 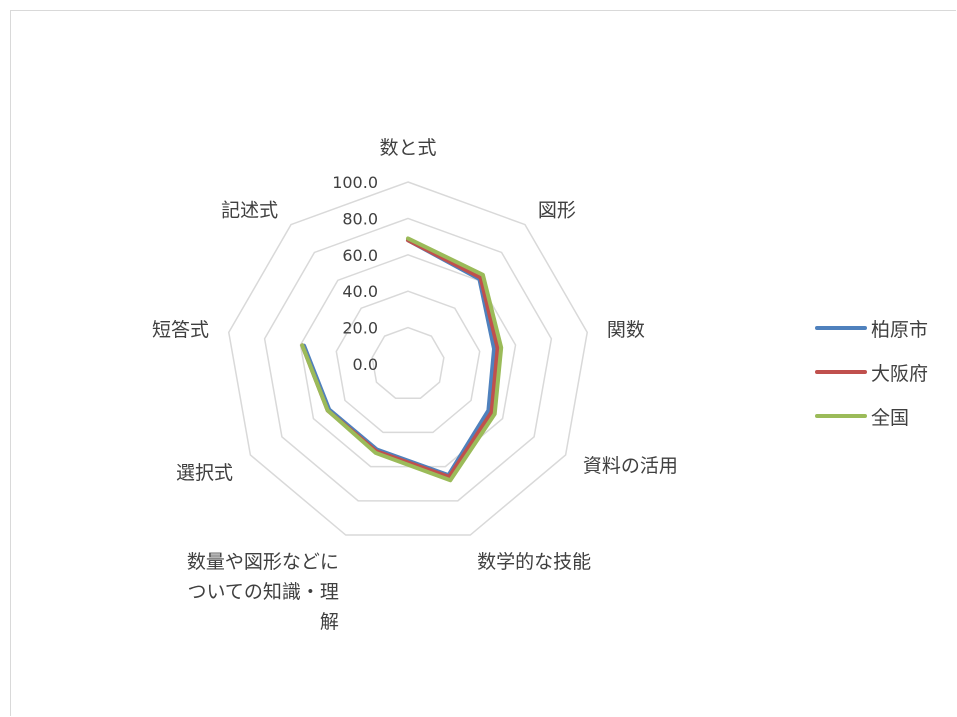 I want to click on radial-tick-label: 60.0, so click(x=360, y=255).